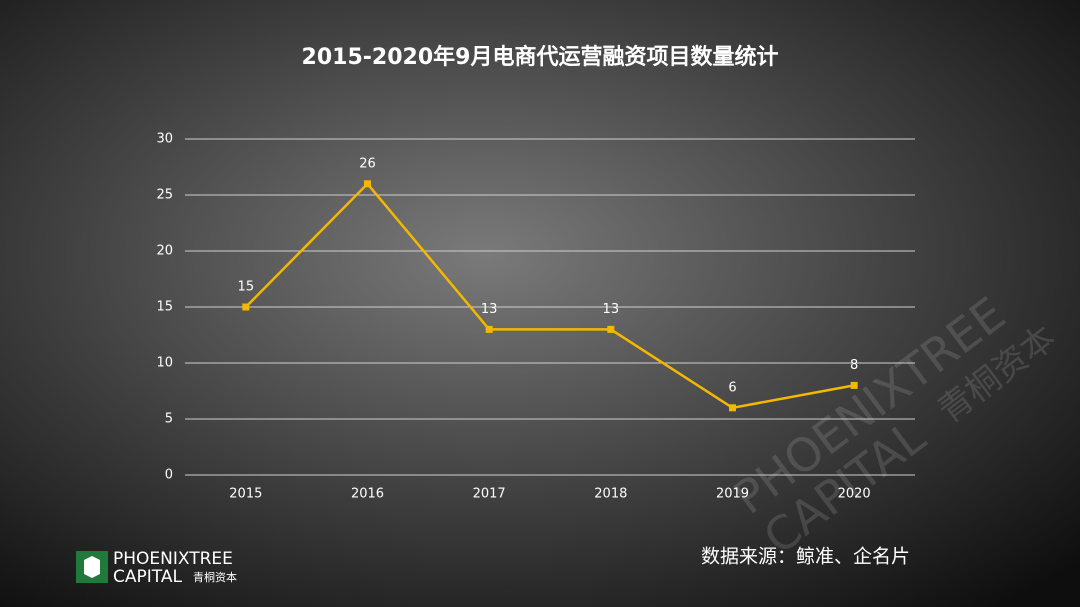  What do you see at coordinates (854, 365) in the screenshot?
I see `data-label: 8` at bounding box center [854, 365].